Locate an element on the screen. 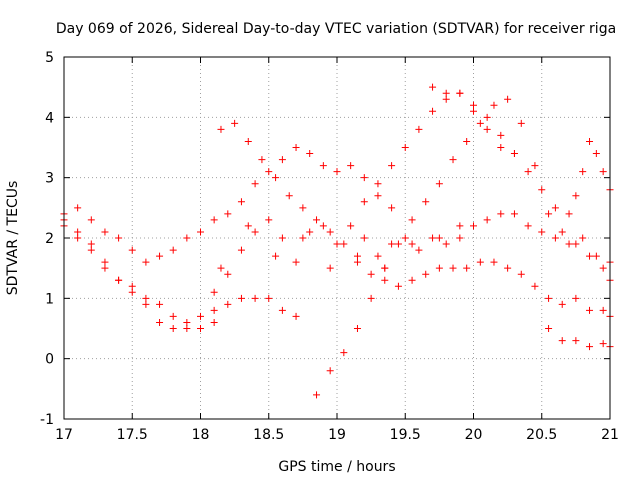  y-tick-label: 4 is located at coordinates (49, 118).